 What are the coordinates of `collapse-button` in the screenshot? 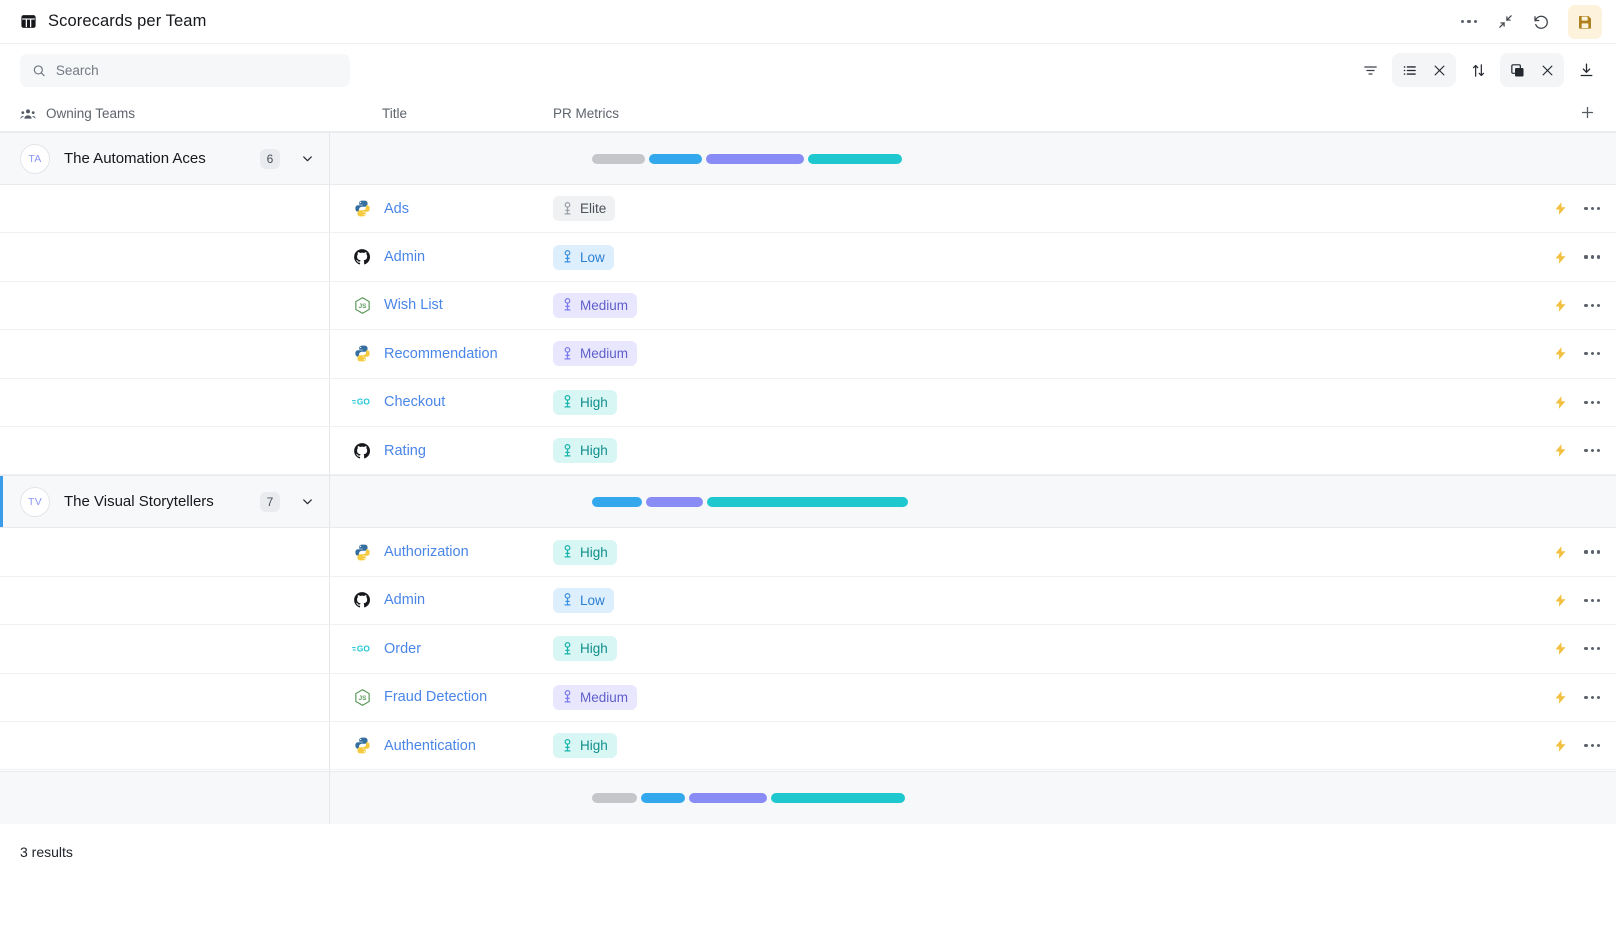 It's located at (1505, 22).